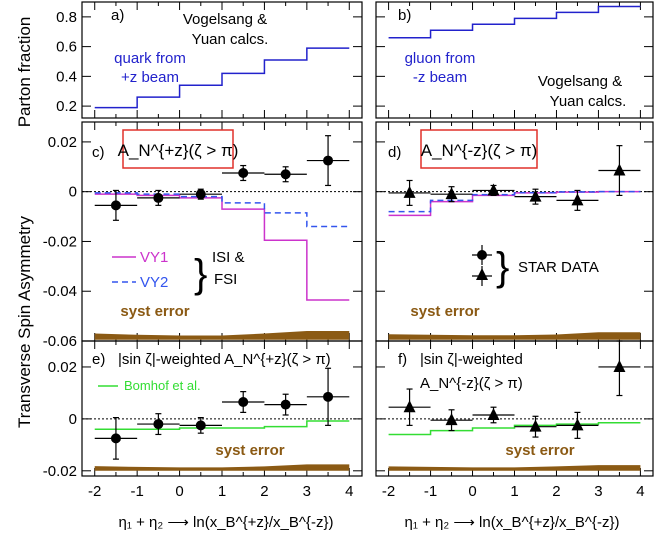  Describe the element at coordinates (154, 311) in the screenshot. I see `panel-c-syst-label: syst error` at that location.